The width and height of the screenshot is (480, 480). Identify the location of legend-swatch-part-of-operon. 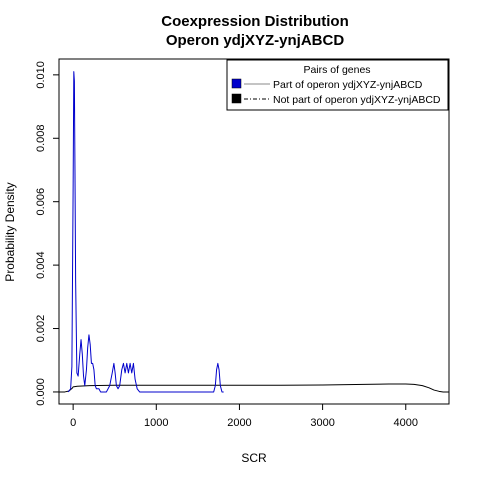
(236, 83).